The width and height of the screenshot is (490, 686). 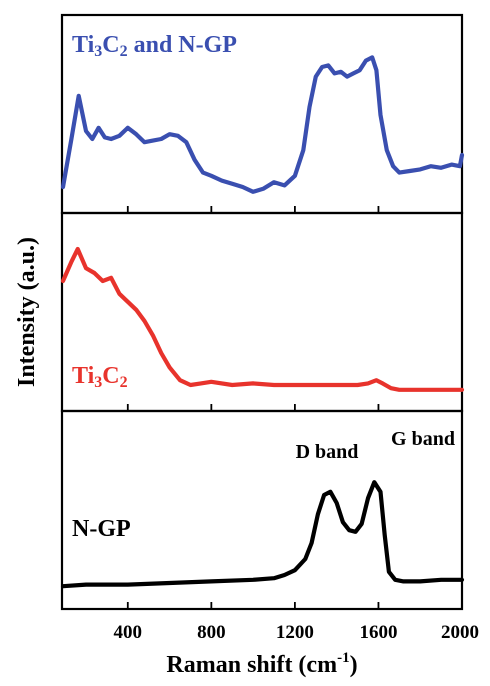 What do you see at coordinates (423, 439) in the screenshot?
I see `annotation-g-band: G band` at bounding box center [423, 439].